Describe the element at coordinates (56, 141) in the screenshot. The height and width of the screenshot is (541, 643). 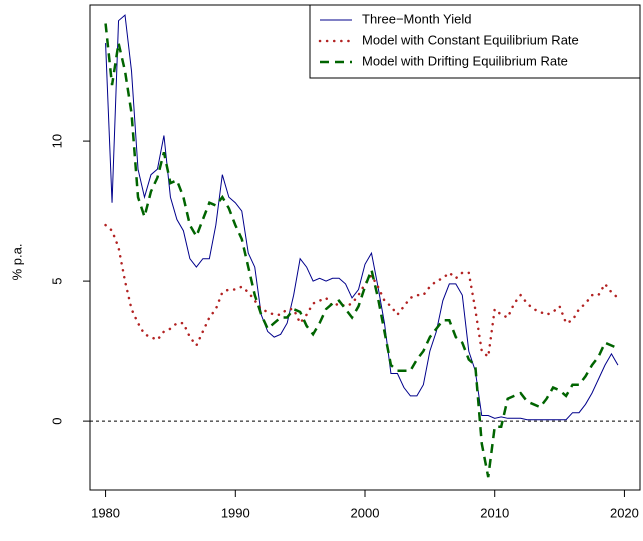
I see `y-tick-label: 10` at that location.